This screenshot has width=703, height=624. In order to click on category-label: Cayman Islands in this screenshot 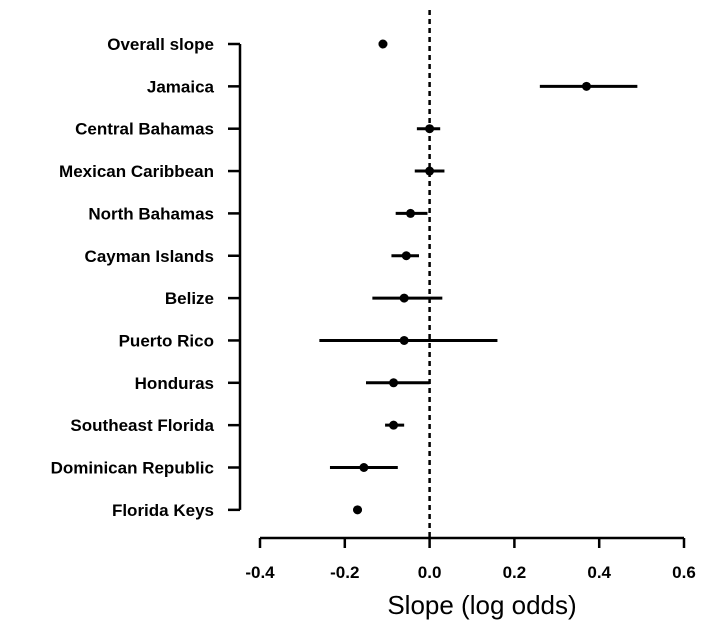, I will do `click(149, 256)`.